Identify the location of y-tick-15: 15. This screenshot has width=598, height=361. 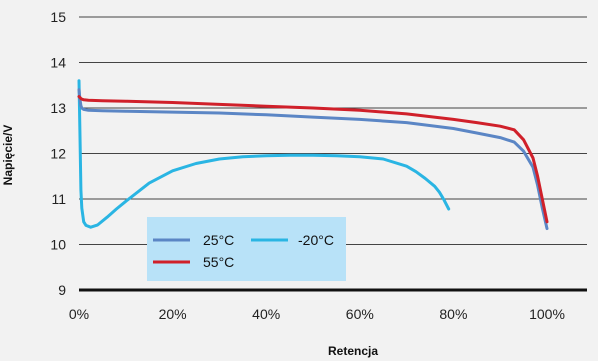
(58, 17).